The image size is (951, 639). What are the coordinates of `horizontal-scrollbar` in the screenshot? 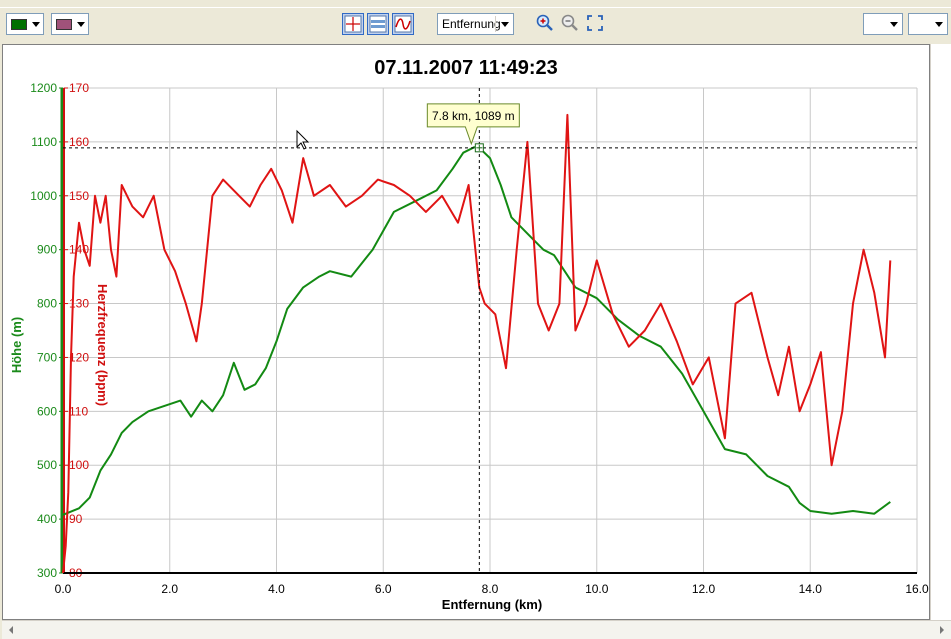 It's located at (476, 629).